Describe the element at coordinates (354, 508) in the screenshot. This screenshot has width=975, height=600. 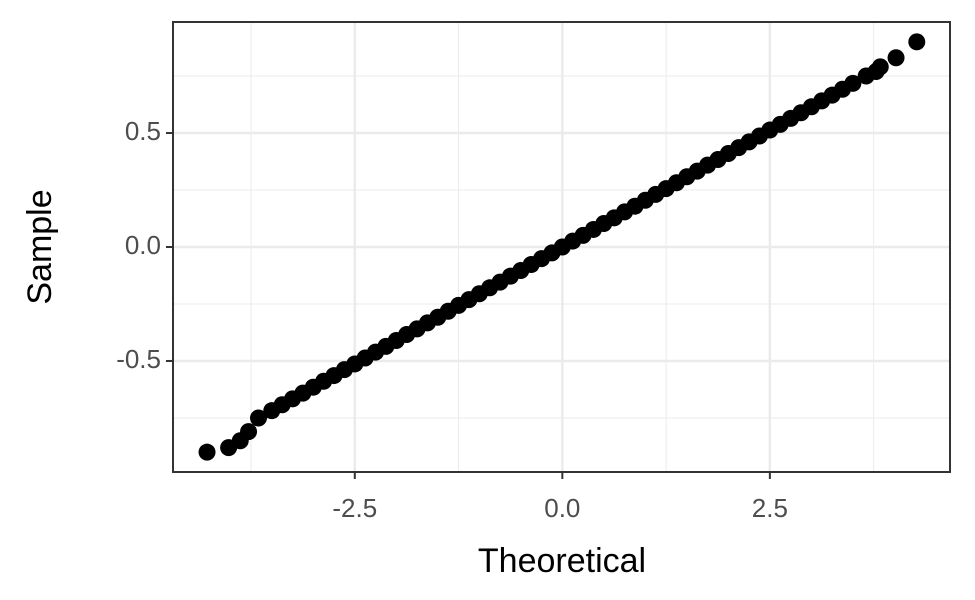
I see `x-tick-label: -2.5` at that location.